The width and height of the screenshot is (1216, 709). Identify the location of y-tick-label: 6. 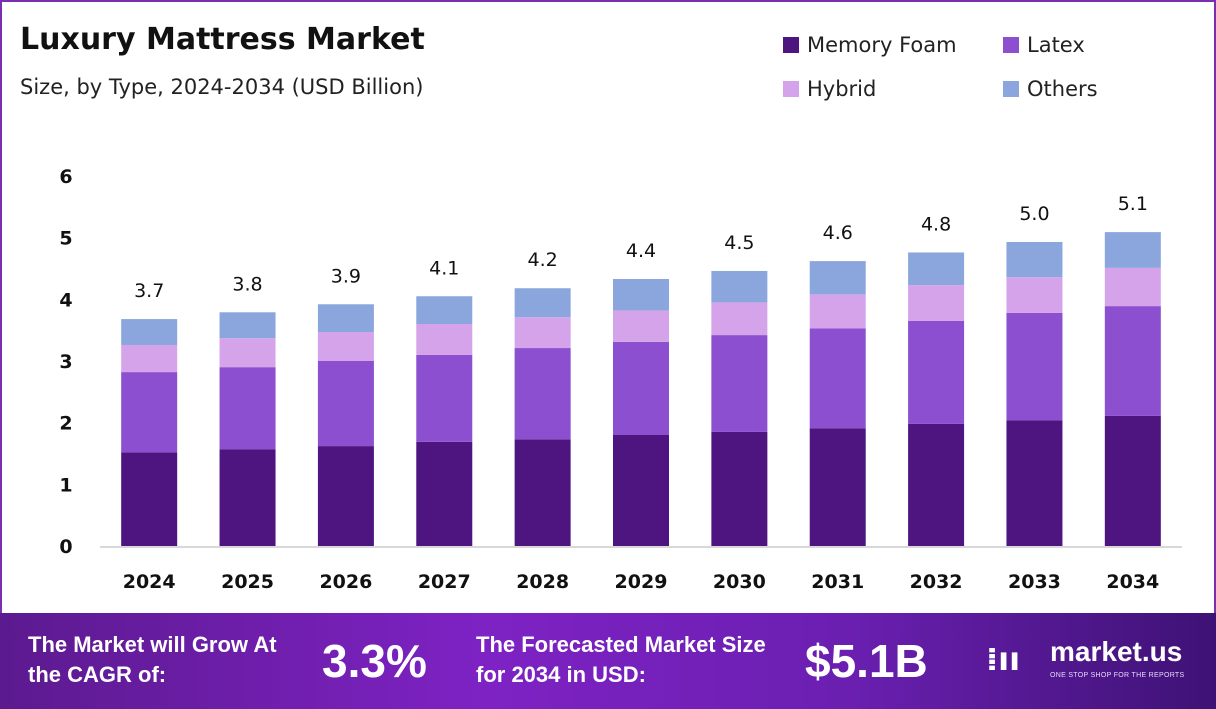
(65, 177).